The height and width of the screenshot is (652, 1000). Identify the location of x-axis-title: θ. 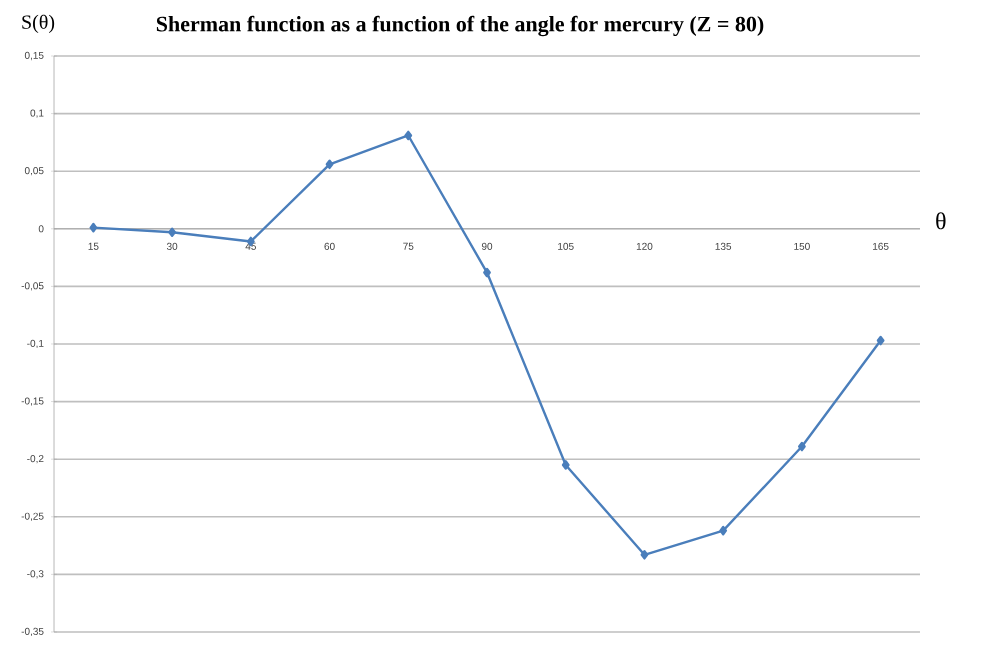
(941, 221).